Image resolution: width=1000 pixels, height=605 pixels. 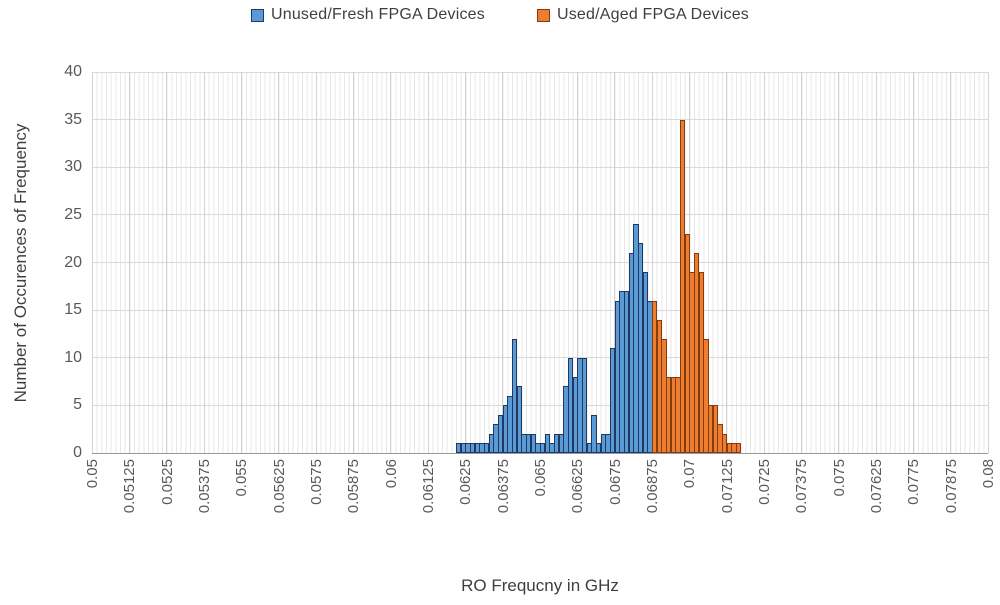 I want to click on y-tick-label: 20, so click(x=73, y=262).